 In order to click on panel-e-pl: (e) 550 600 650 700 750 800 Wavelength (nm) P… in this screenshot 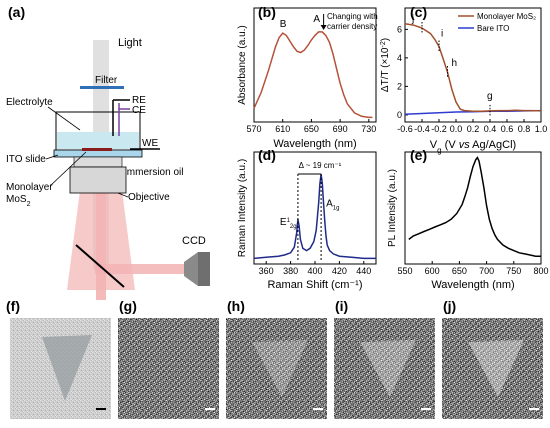, I will do `click(468, 219)`.